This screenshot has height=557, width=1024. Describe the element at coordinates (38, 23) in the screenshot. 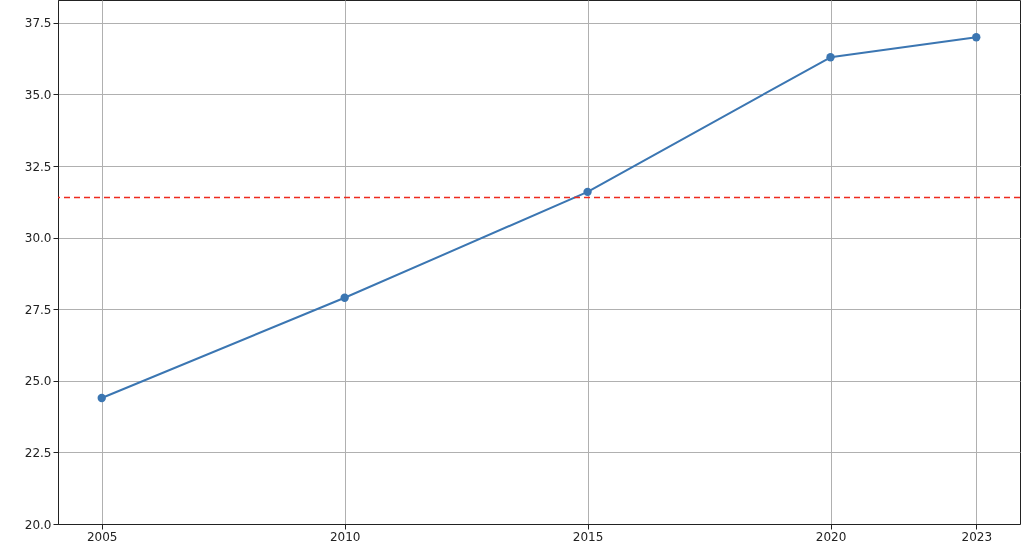

I see `y-tick-label: 37.5` at that location.